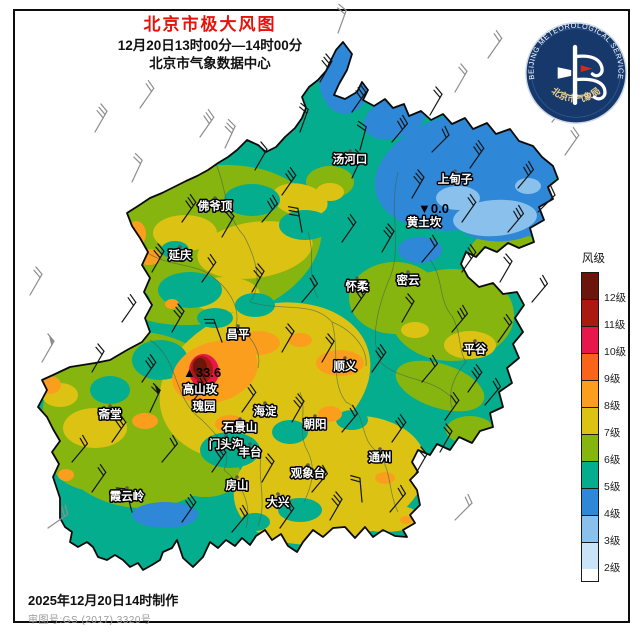 The width and height of the screenshot is (640, 640). What do you see at coordinates (315, 424) in the screenshot?
I see `map-label: 朝阳` at bounding box center [315, 424].